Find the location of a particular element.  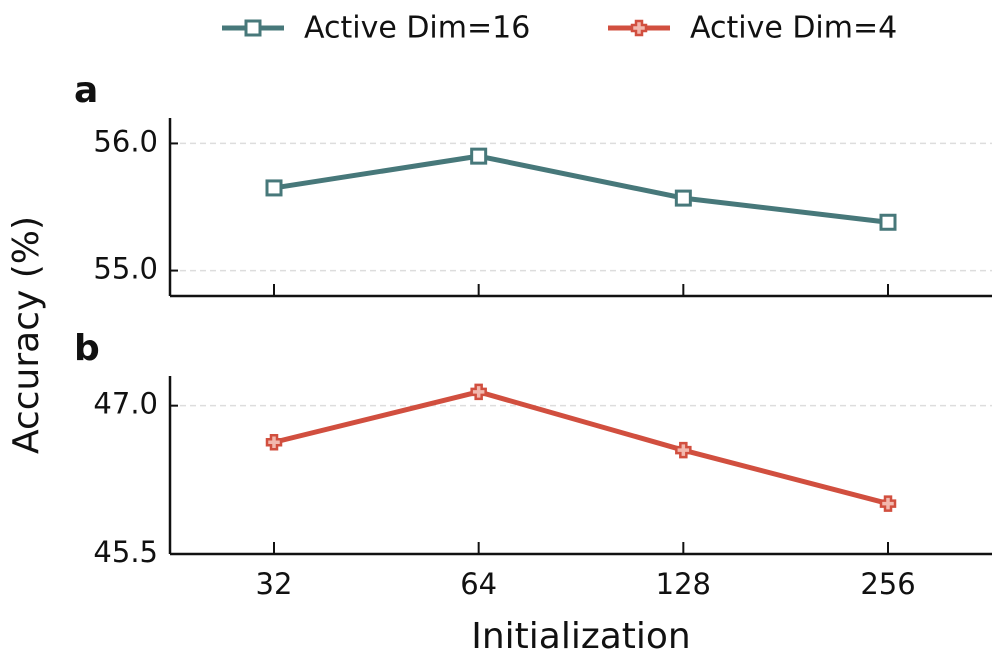

panel-label: b is located at coordinates (87, 348).